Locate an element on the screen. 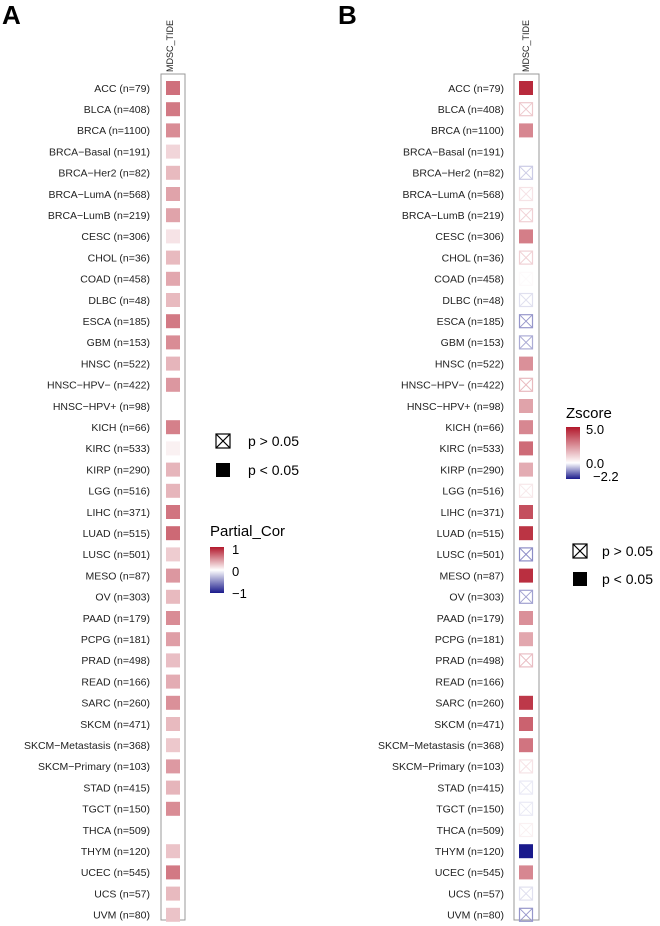  panel-a-row-label: BRCA (n=1100) is located at coordinates (113, 131).